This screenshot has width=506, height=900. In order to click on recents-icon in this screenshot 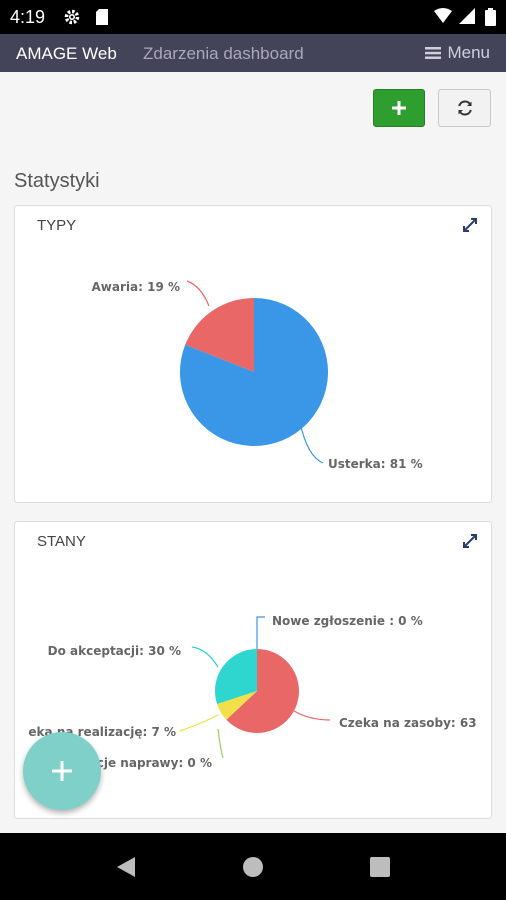, I will do `click(380, 867)`.